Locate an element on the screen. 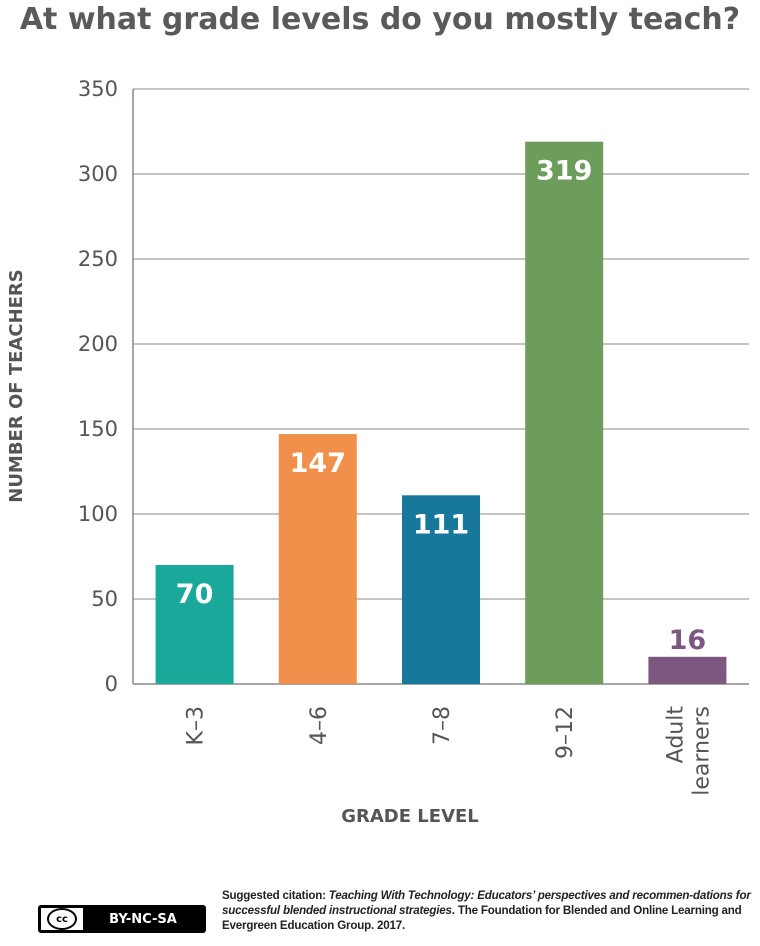 This screenshot has width=760, height=946. x-category-label: Adult is located at coordinates (675, 735).